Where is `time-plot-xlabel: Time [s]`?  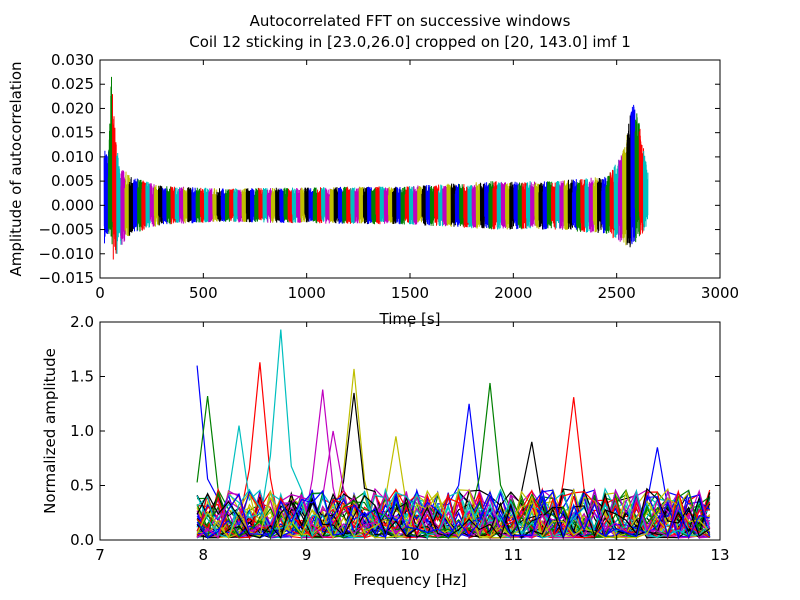 time-plot-xlabel: Time [s] is located at coordinates (410, 319).